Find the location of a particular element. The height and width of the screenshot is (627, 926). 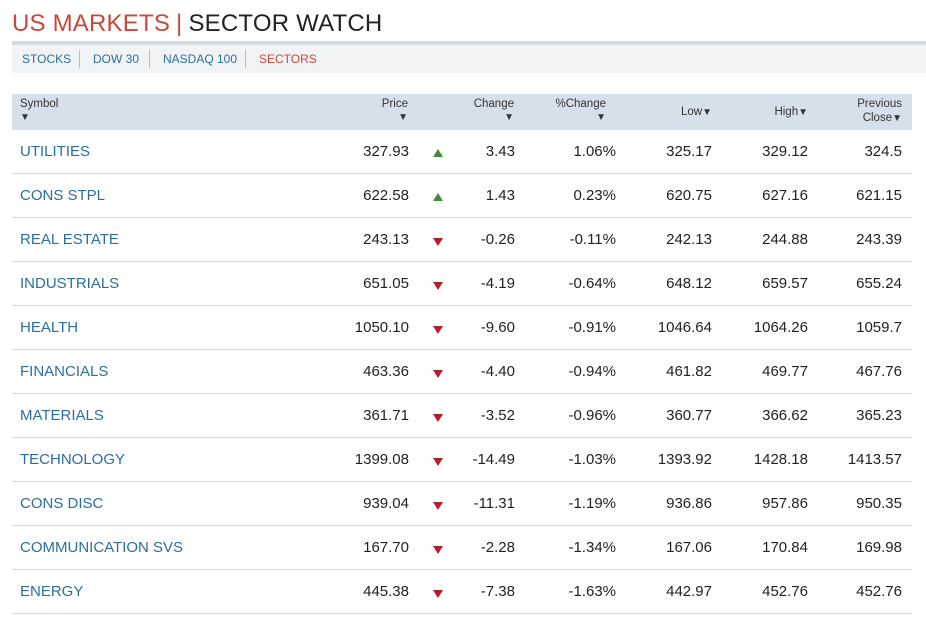

tab-sectors: SECTORS is located at coordinates (288, 59).